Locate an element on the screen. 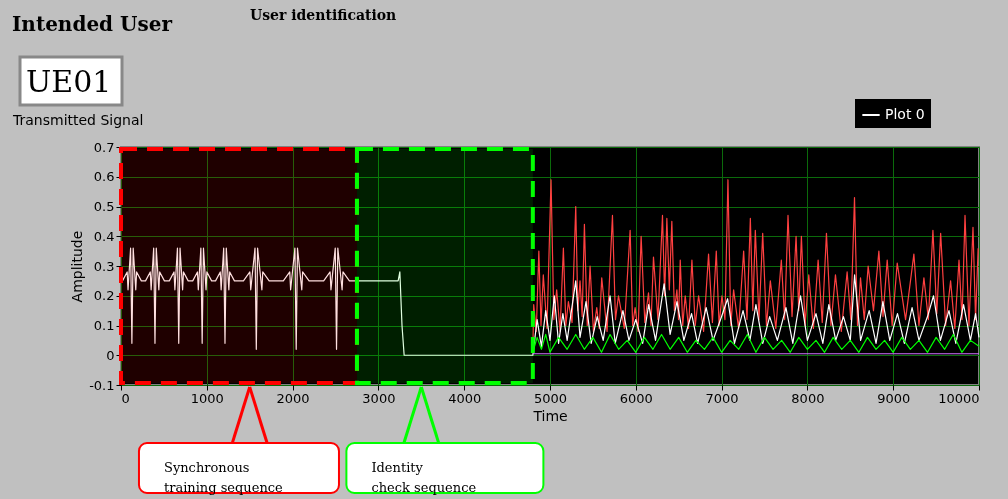 Image resolution: width=1008 pixels, height=499 pixels. y-tick-label: 0.3 is located at coordinates (104, 266).